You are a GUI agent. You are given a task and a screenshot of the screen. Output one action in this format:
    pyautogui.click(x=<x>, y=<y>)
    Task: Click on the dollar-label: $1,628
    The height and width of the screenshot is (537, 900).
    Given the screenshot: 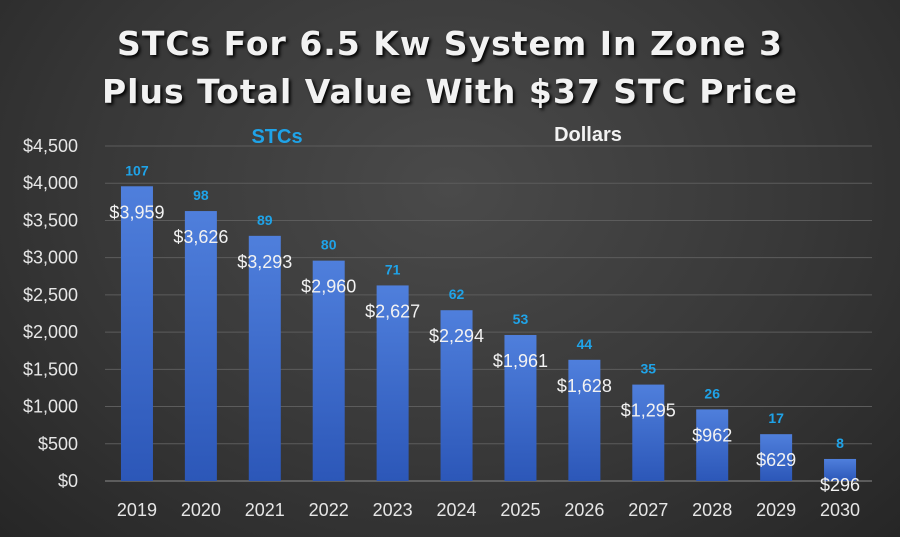 What is the action you would take?
    pyautogui.click(x=584, y=386)
    